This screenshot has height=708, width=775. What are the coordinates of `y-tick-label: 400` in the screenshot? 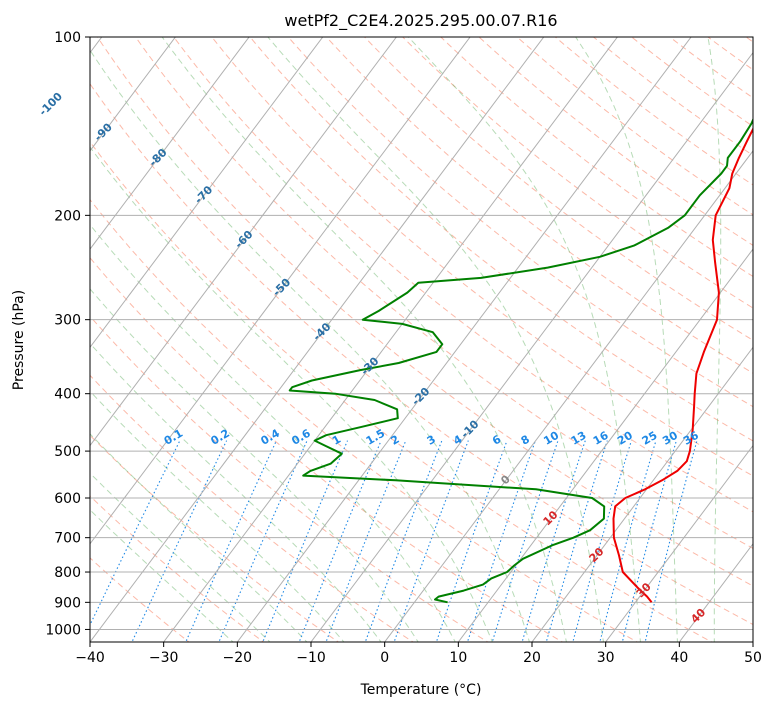 It's located at (67, 395).